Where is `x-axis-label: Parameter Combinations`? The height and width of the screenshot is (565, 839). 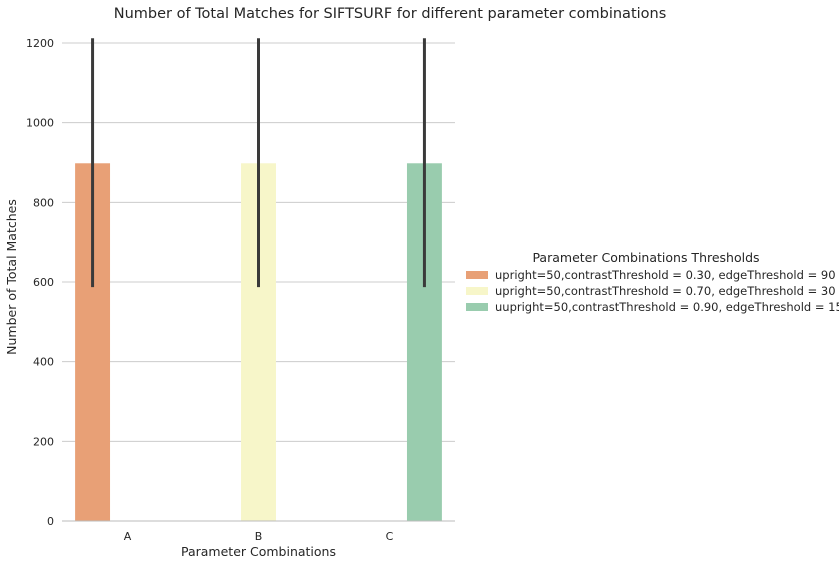 x-axis-label: Parameter Combinations is located at coordinates (258, 551).